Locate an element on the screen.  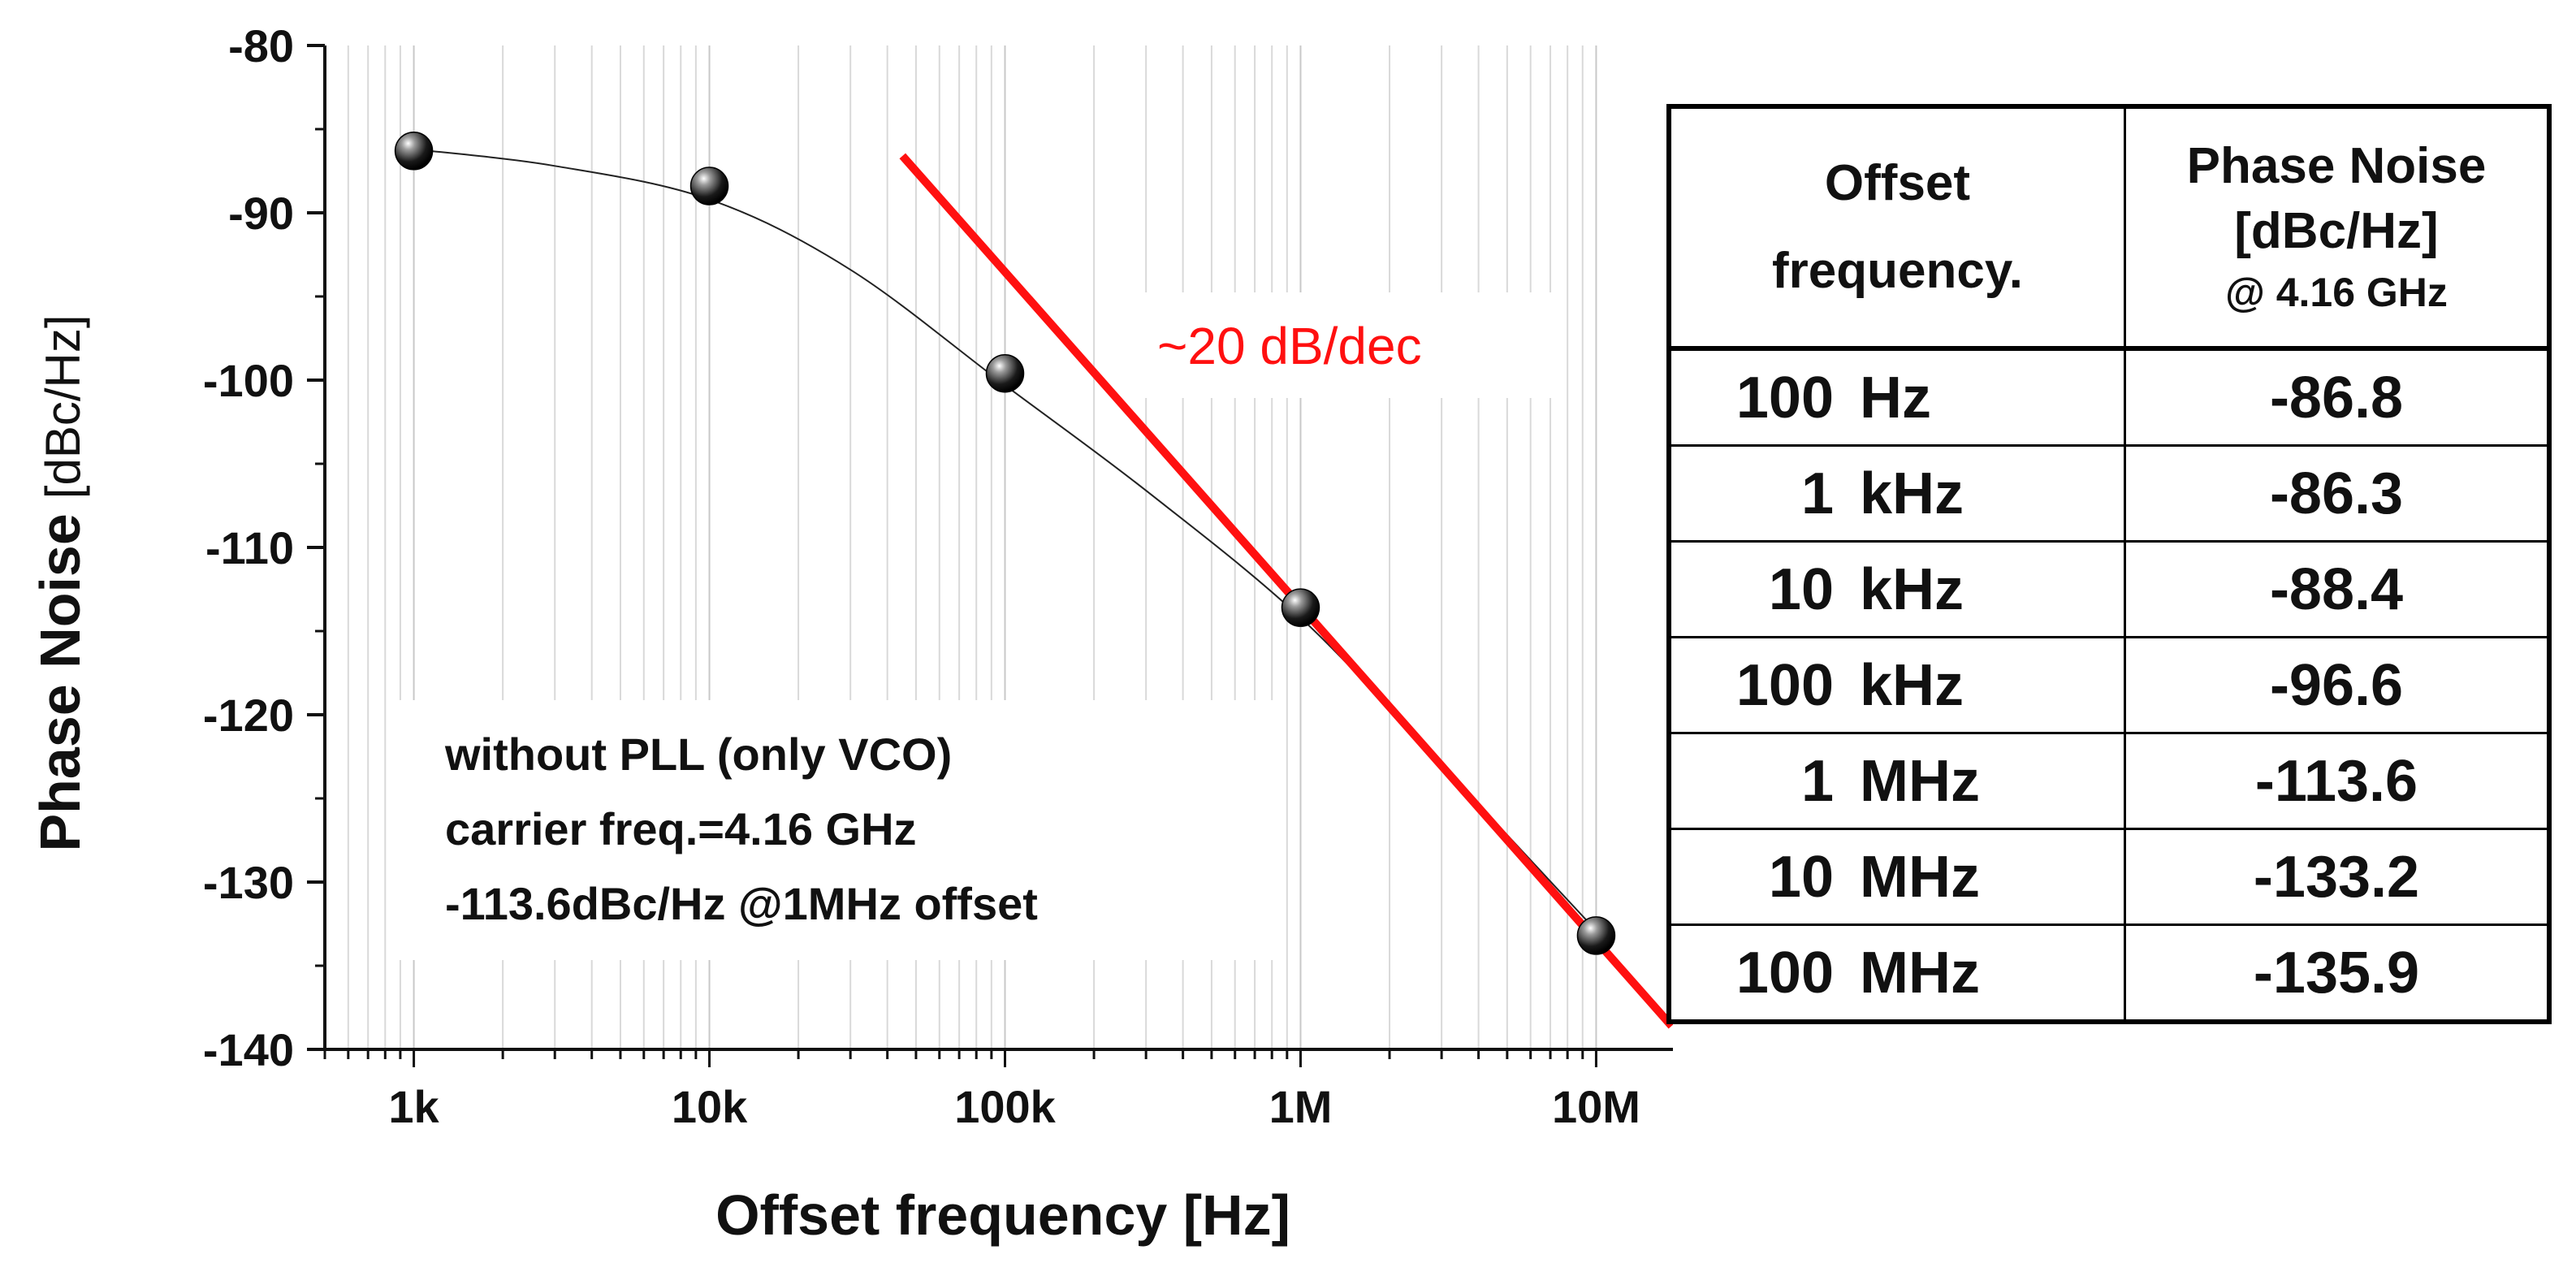
table-row: 1 MHz -113.6 is located at coordinates (2109, 781).